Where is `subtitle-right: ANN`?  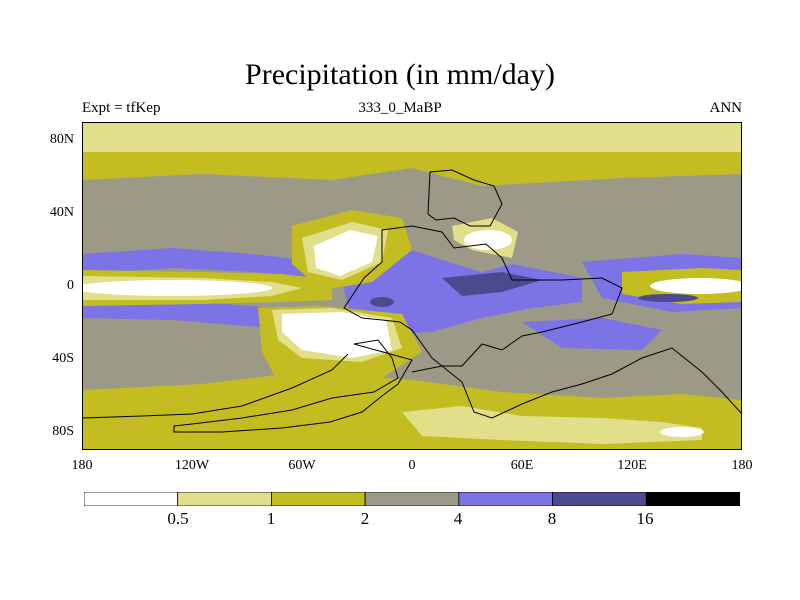
subtitle-right: ANN is located at coordinates (726, 108).